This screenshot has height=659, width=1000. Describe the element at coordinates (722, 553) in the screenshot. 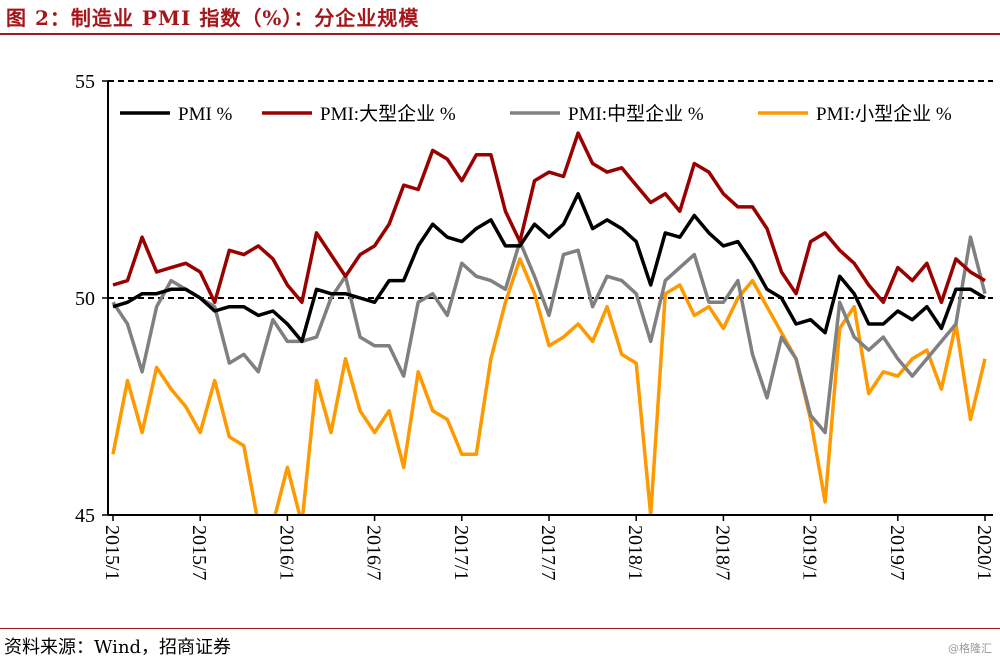

I see `x-tick-label: 2018/7` at that location.